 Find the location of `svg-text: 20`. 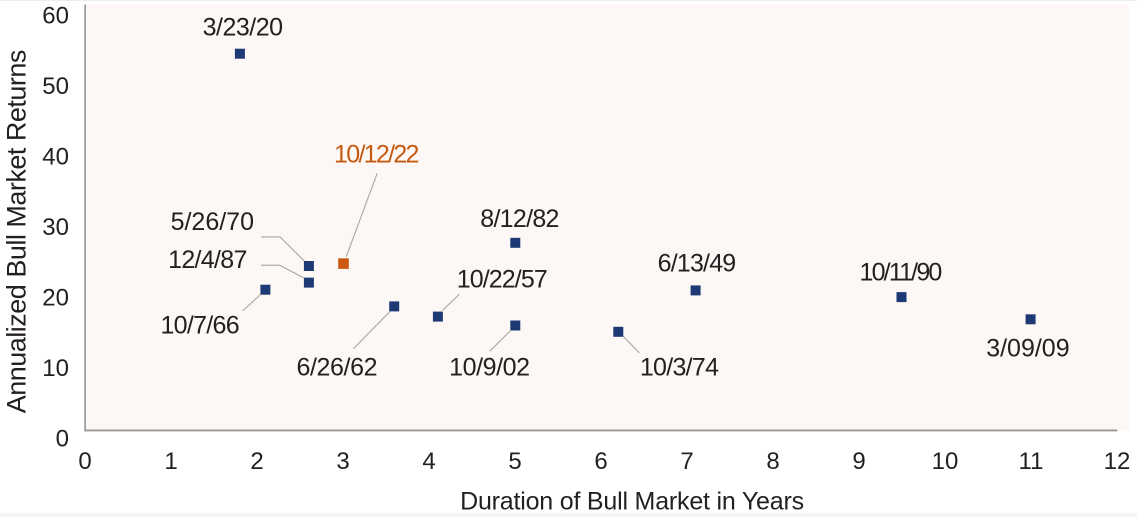

svg-text: 20 is located at coordinates (55, 298).